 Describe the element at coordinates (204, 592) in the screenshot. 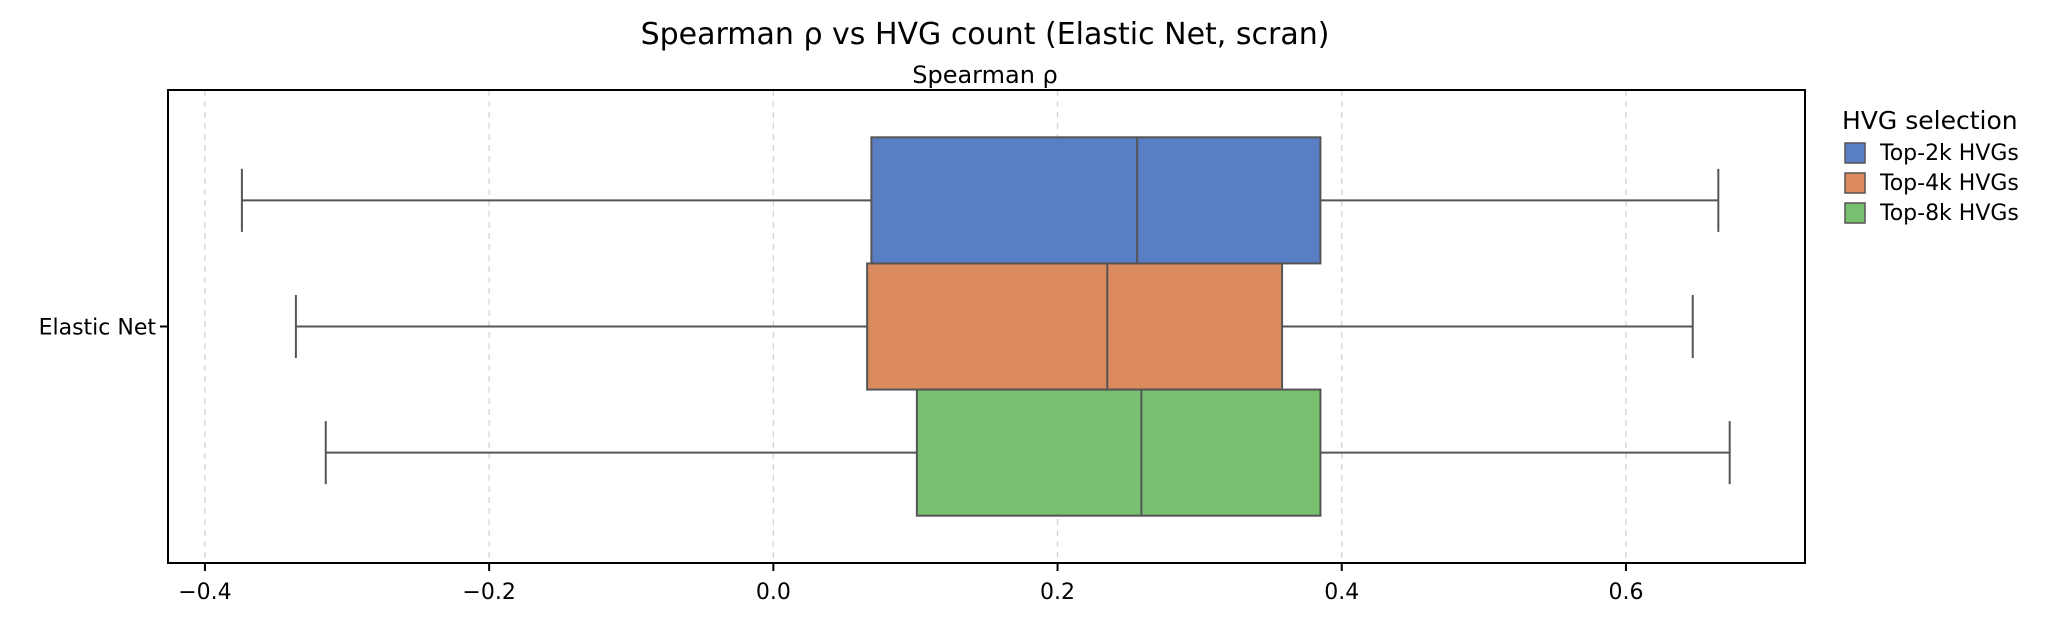

I see `x-tick-label: −0.4` at that location.